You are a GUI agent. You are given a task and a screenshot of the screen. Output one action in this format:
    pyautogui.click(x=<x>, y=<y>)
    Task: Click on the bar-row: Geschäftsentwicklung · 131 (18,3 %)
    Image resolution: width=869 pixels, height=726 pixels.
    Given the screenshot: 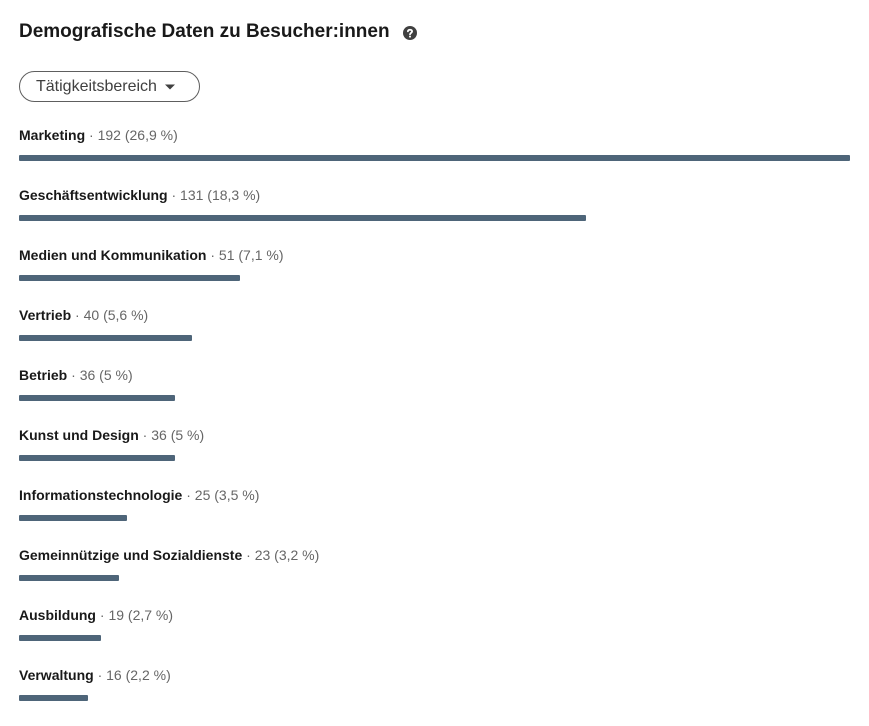 What is the action you would take?
    pyautogui.click(x=439, y=216)
    